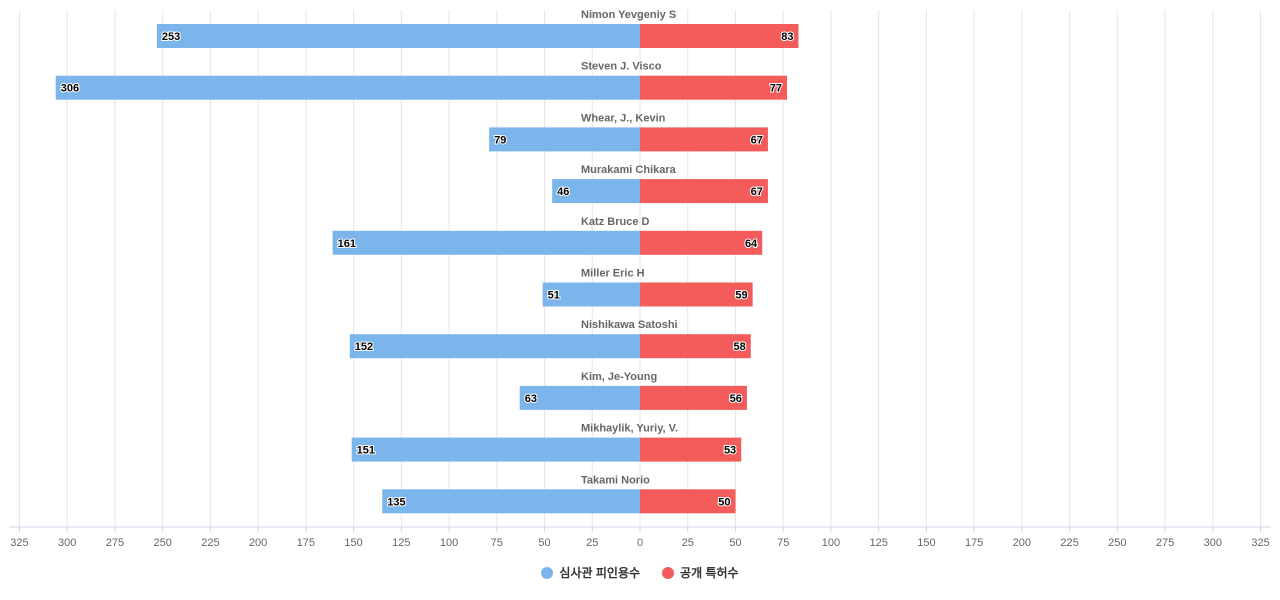 Image resolution: width=1280 pixels, height=600 pixels. What do you see at coordinates (640, 543) in the screenshot?
I see `x-tick-label: 0` at bounding box center [640, 543].